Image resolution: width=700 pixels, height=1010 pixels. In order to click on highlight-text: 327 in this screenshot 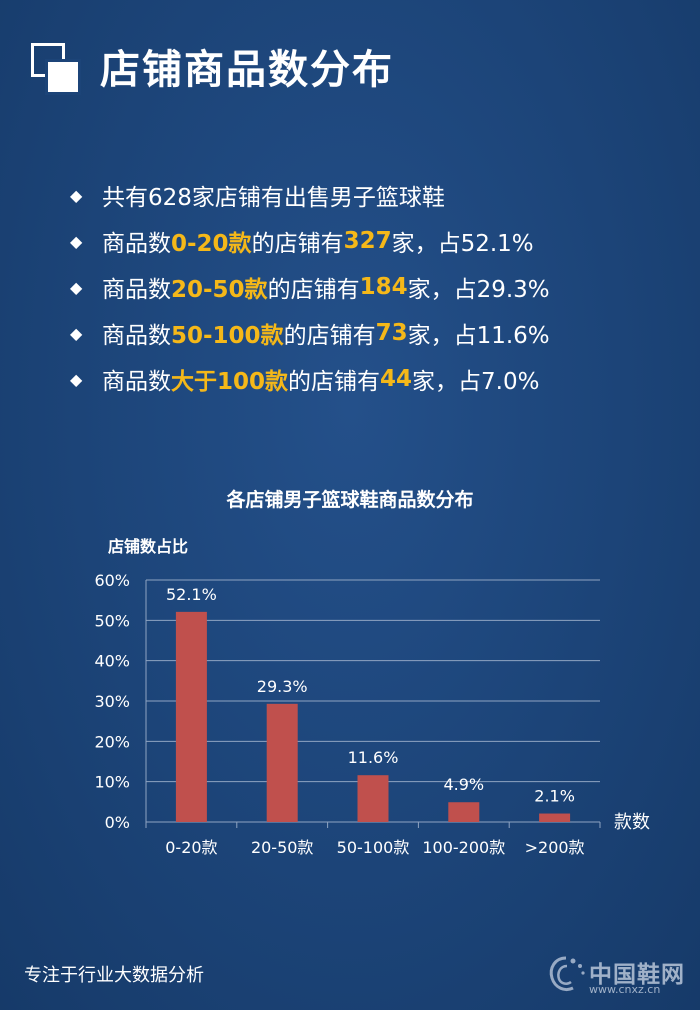, I will do `click(367, 241)`.